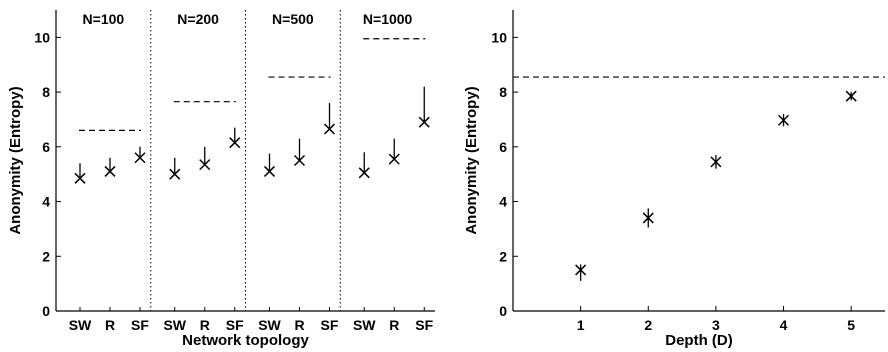 The height and width of the screenshot is (352, 888). I want to click on x-tick-label: 1, so click(581, 325).